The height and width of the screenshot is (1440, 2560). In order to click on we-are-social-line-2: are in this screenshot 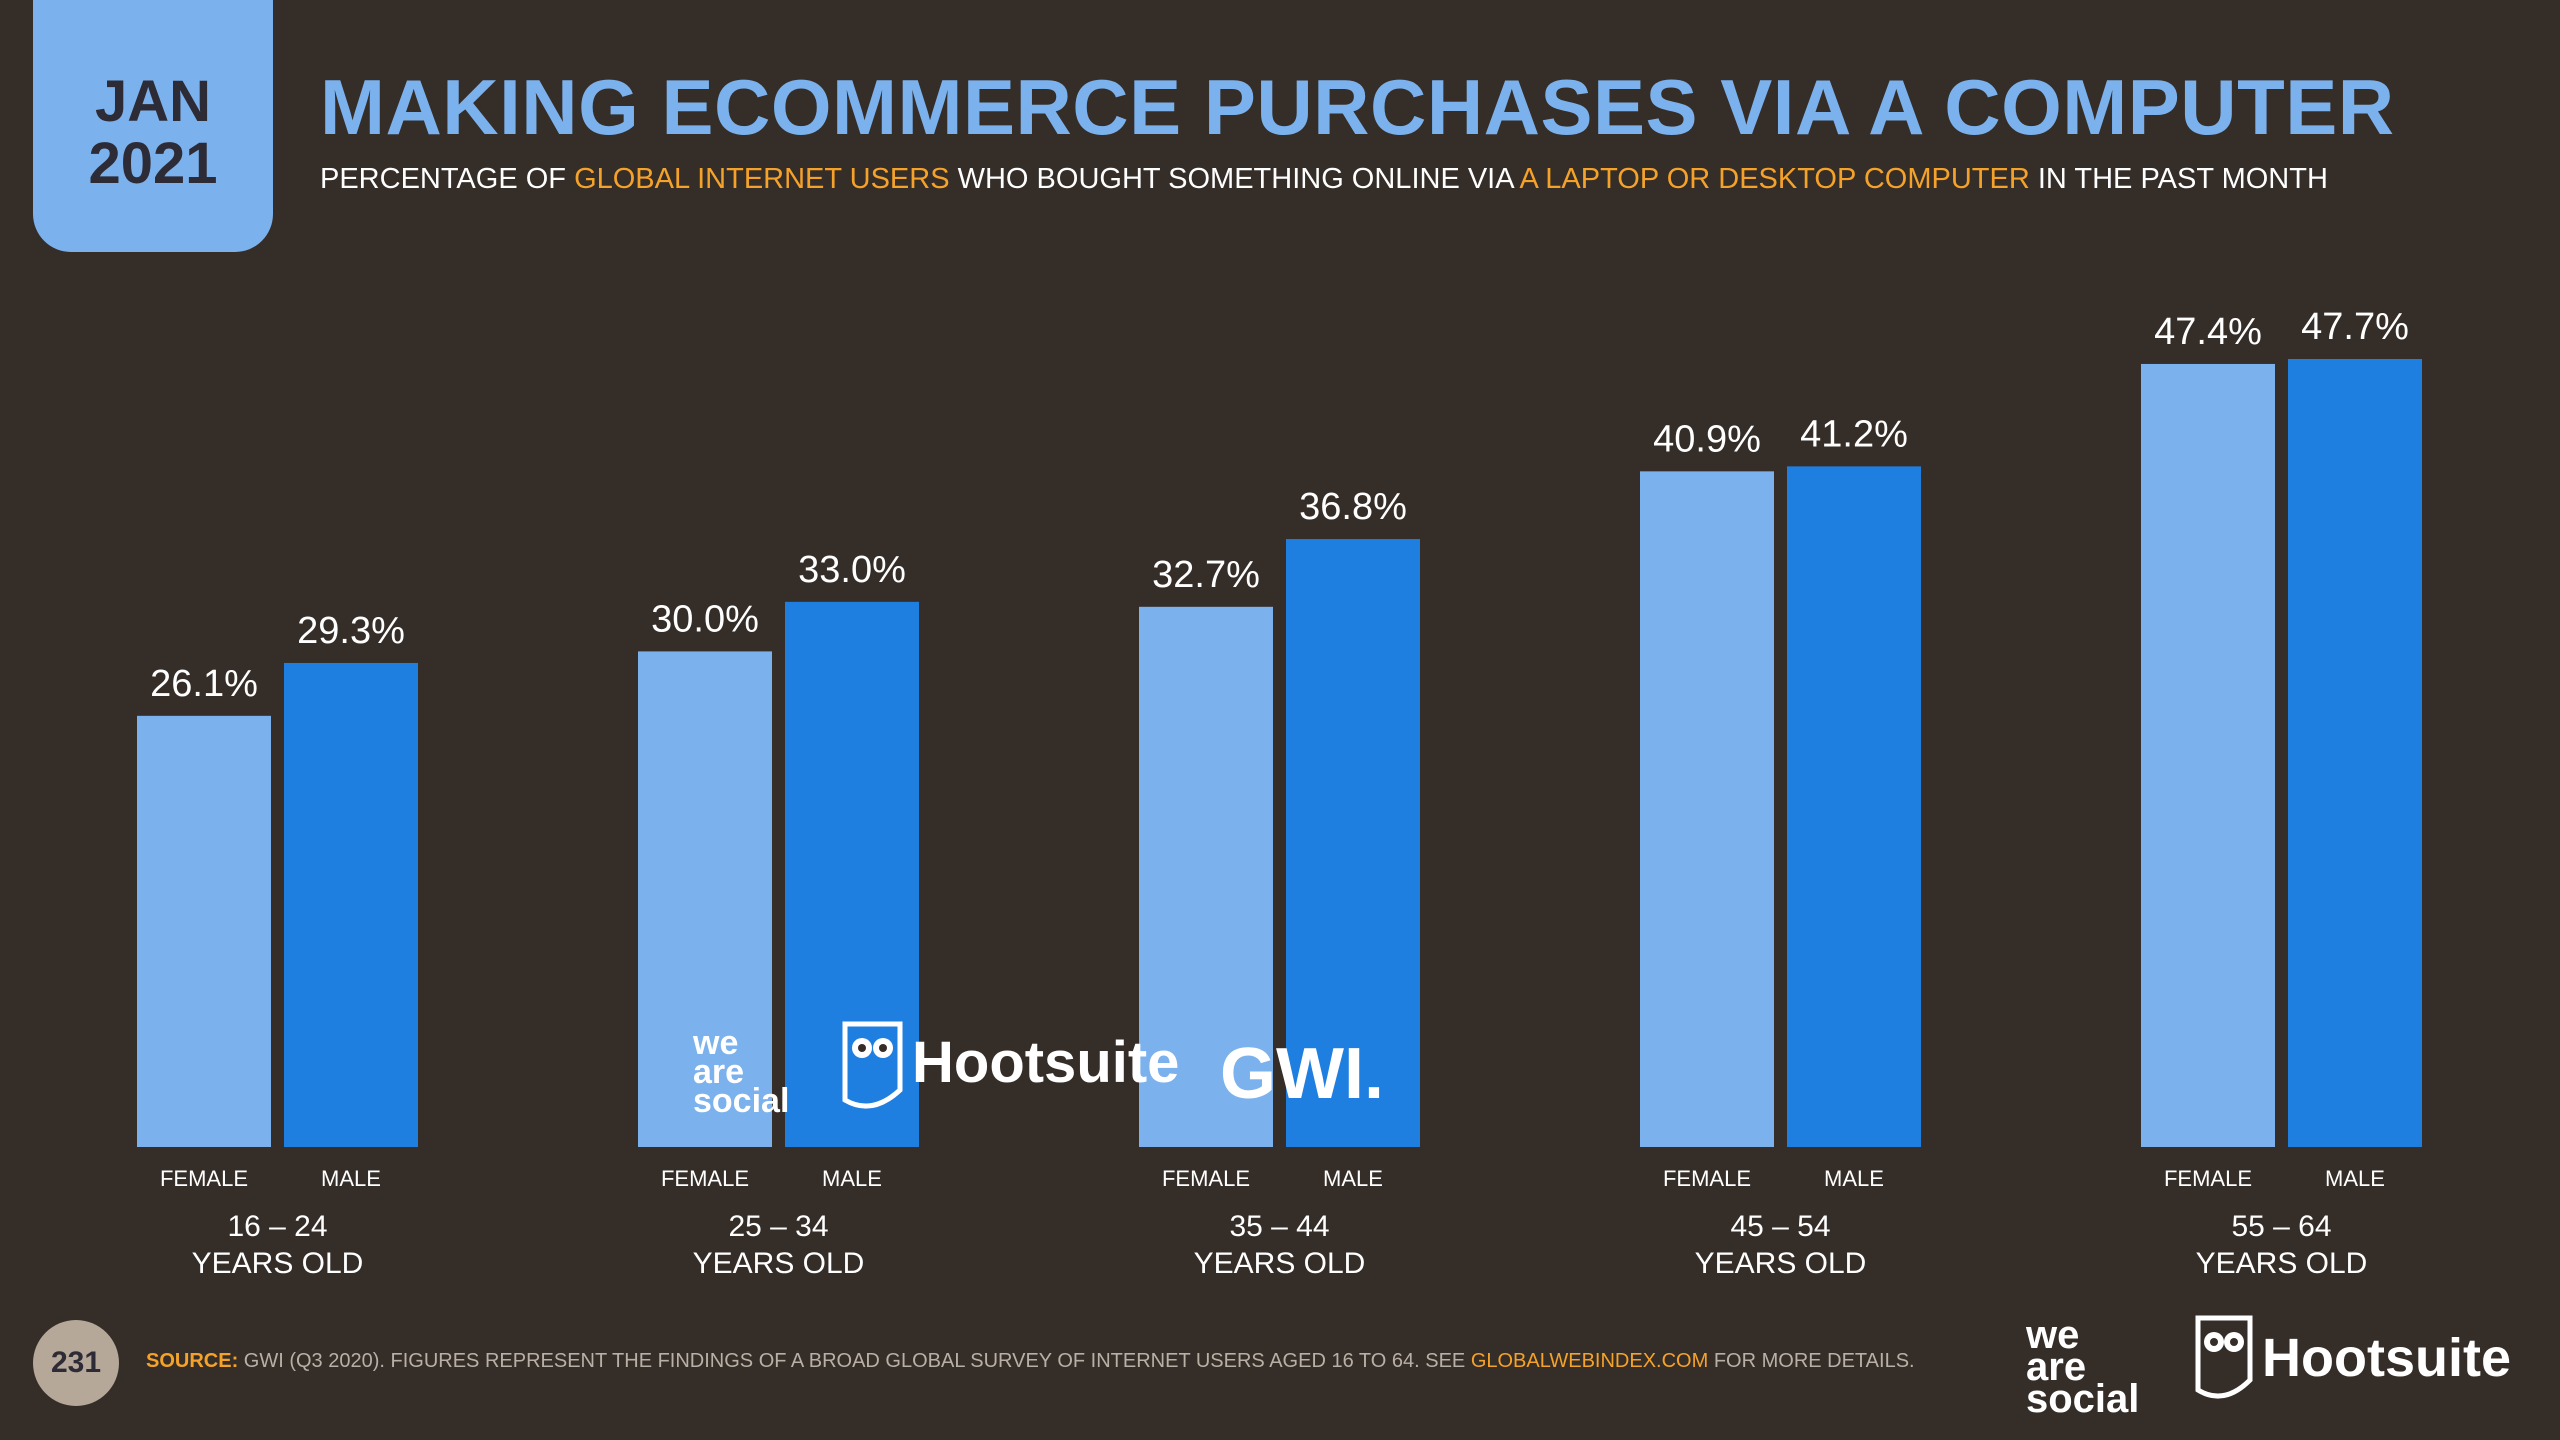, I will do `click(718, 1072)`.